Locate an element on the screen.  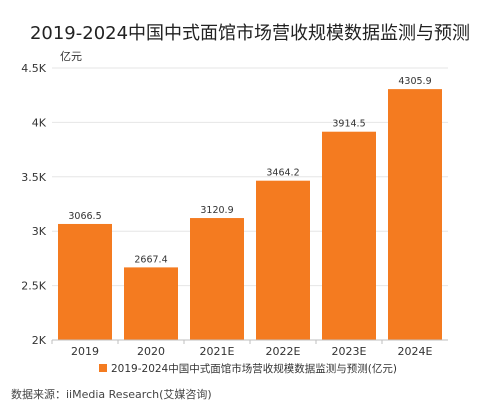
bar-value-label: 3914.5 is located at coordinates (348, 124).